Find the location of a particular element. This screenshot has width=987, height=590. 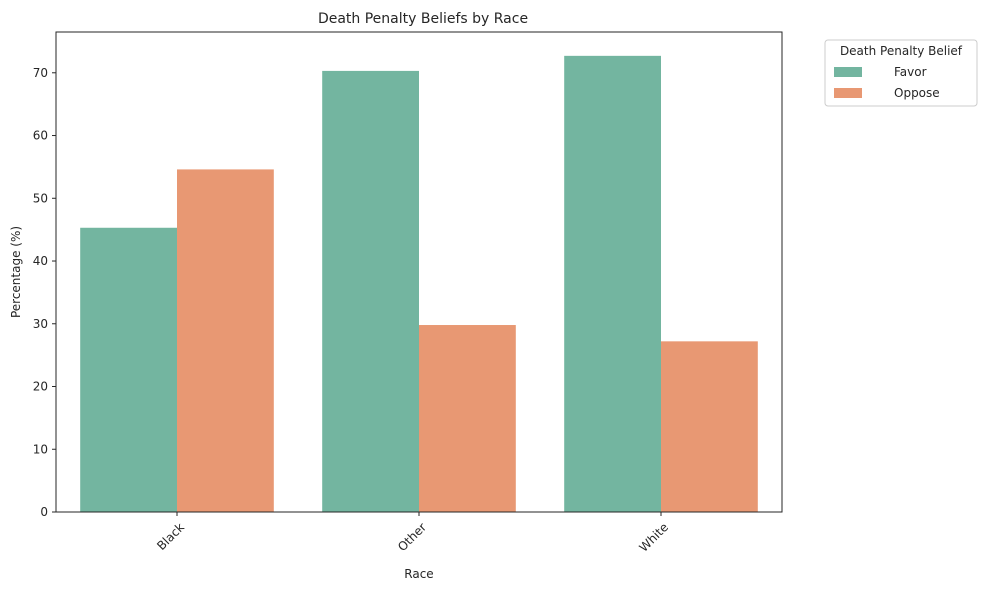

bar-favor-other is located at coordinates (370, 291).